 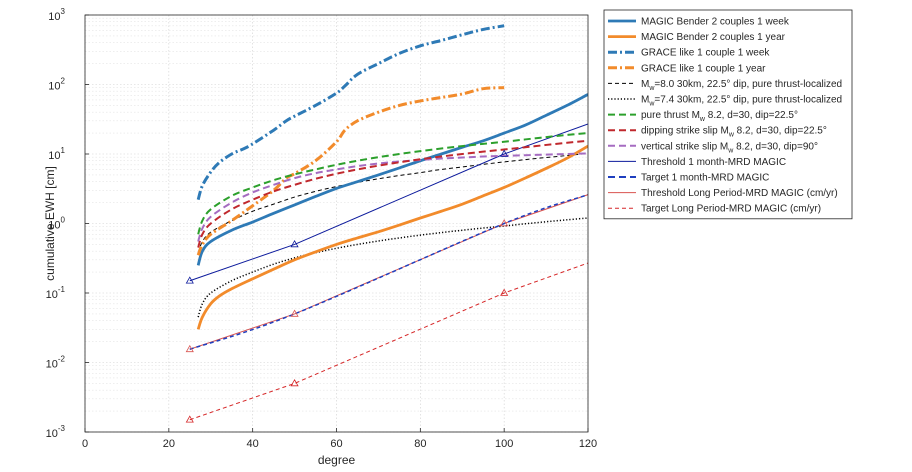 What do you see at coordinates (705, 53) in the screenshot?
I see `legend-label-s3: GRACE like 1 couple 1 week` at bounding box center [705, 53].